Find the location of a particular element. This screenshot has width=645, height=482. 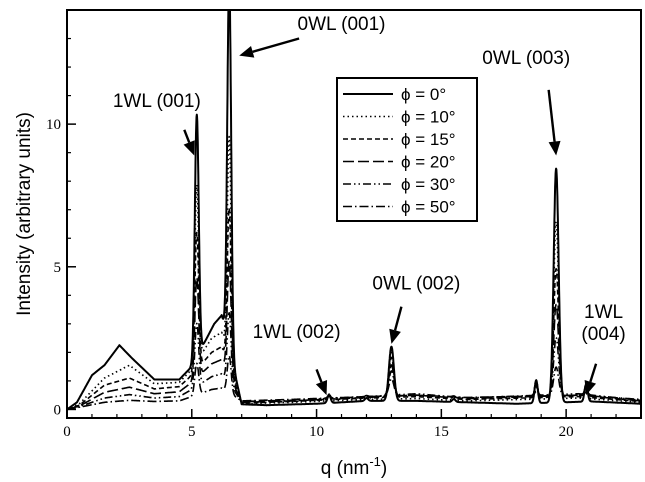

peak-annotation-label: 1WL (002) is located at coordinates (297, 332).